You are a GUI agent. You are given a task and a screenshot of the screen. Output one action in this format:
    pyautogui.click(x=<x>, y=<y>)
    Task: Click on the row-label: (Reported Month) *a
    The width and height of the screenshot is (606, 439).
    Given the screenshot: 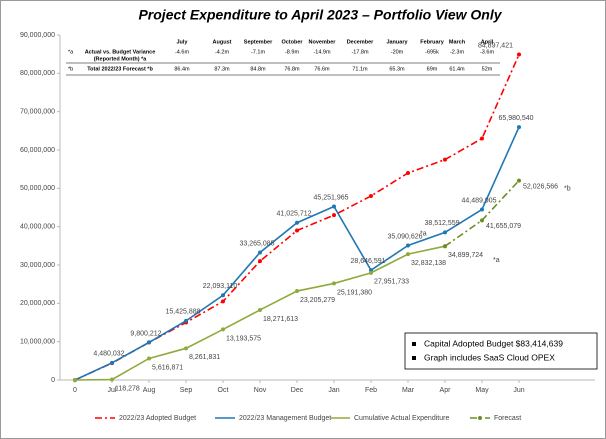 What is the action you would take?
    pyautogui.click(x=120, y=59)
    